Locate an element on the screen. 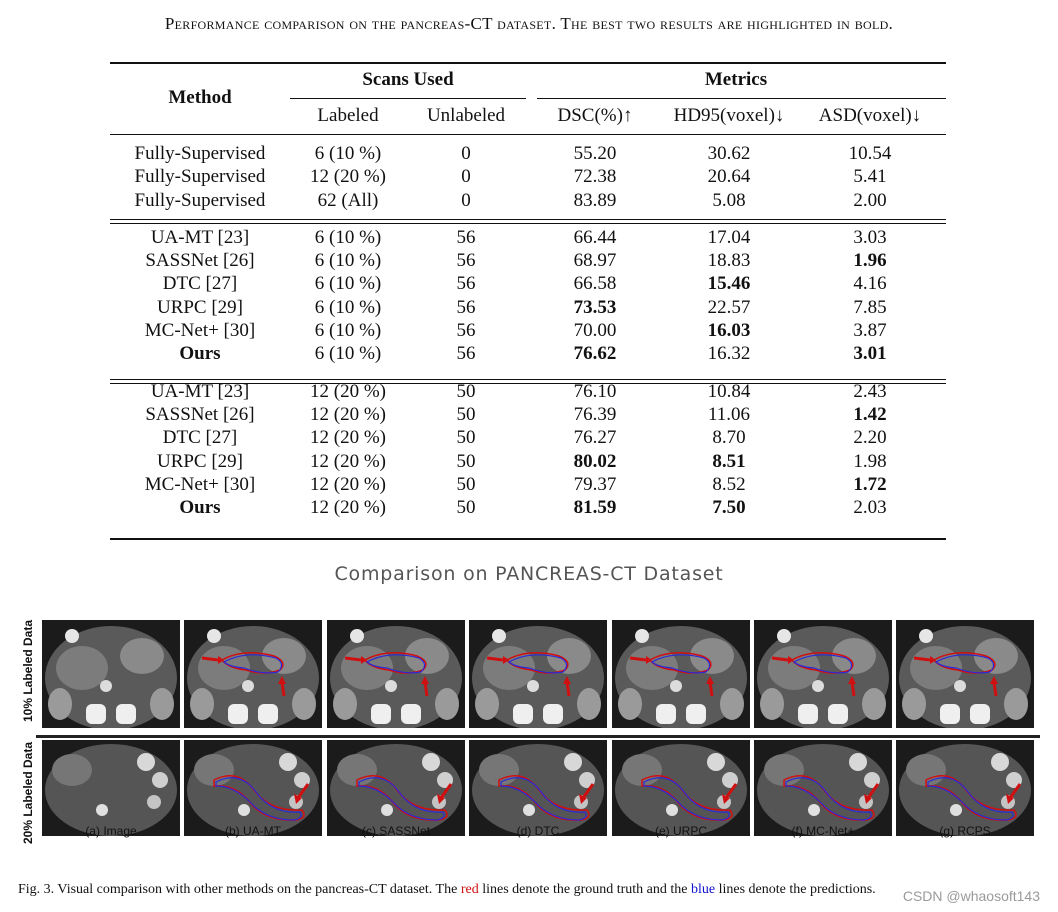  table-row: DTC [27] 12 (20 %) 50 76.27 8.70 2.20 is located at coordinates (528, 437).